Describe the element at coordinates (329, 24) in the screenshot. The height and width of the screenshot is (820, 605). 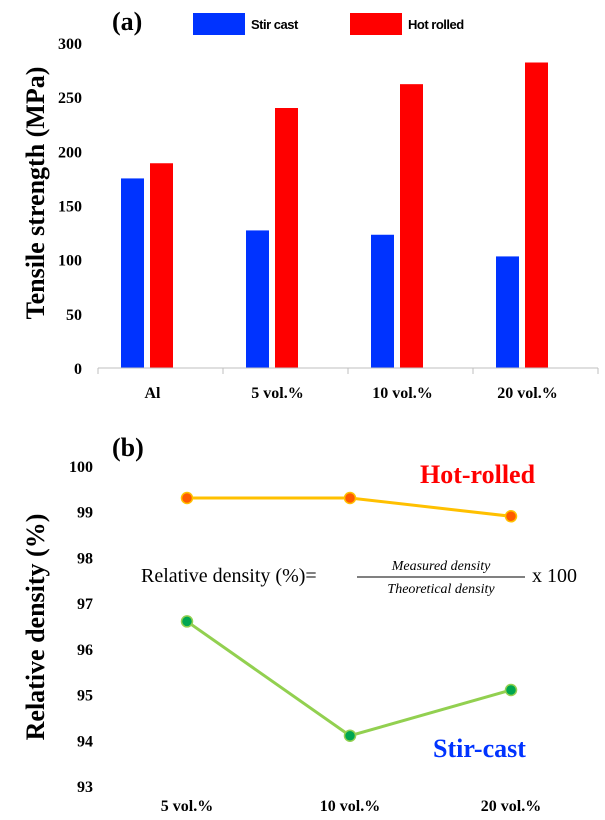
I see `legend: Stir cast Hot rolled` at that location.